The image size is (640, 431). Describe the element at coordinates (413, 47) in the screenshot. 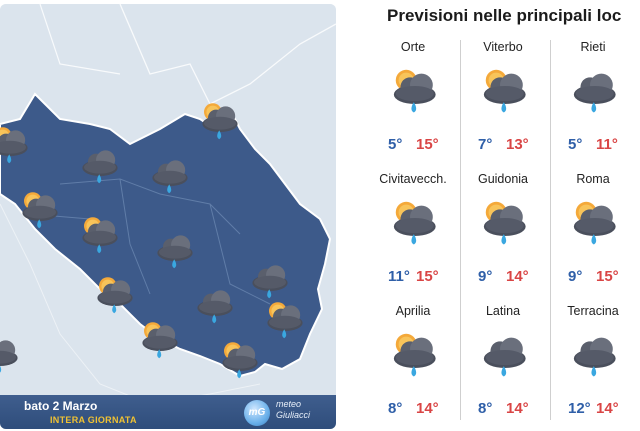

I see `city-name: Orte` at that location.